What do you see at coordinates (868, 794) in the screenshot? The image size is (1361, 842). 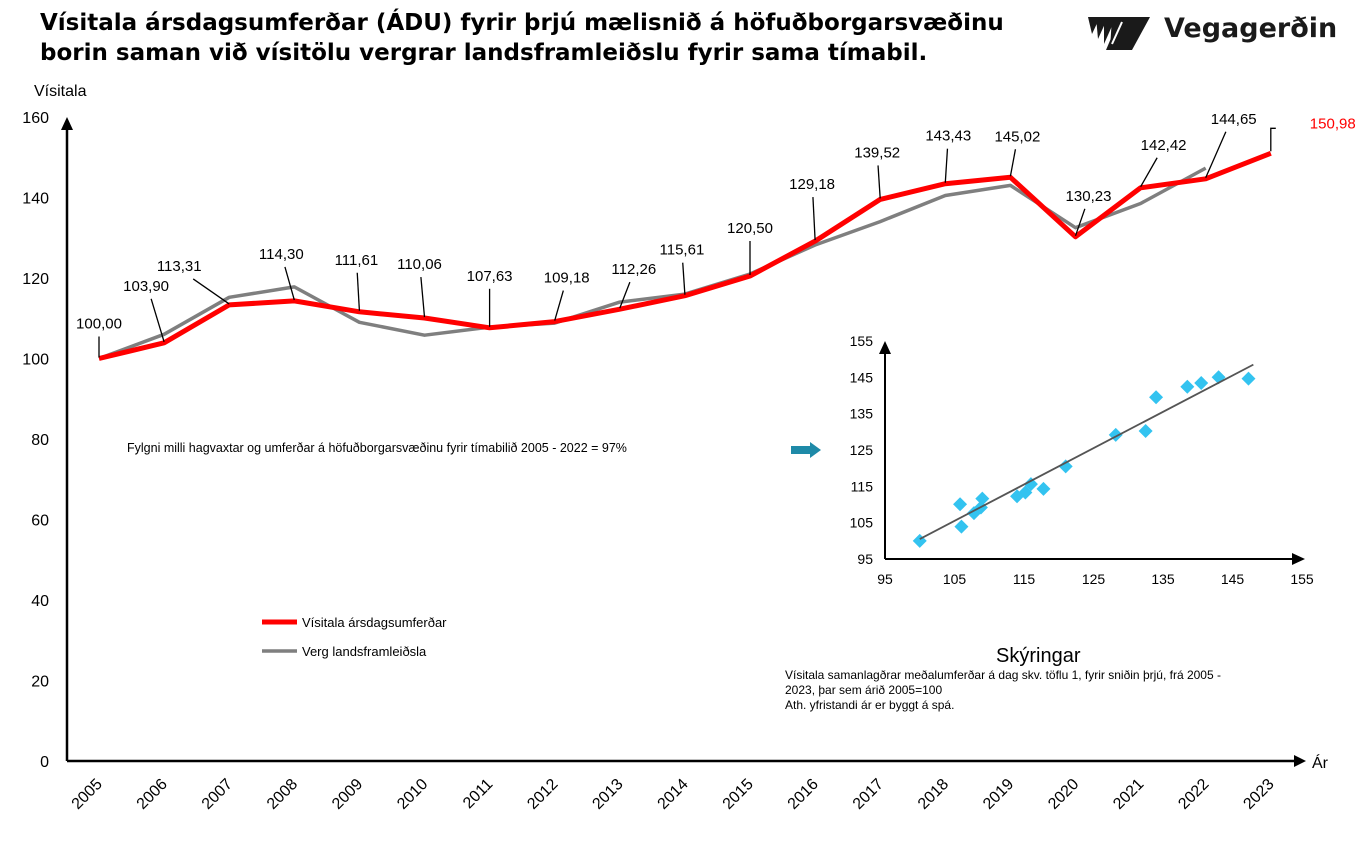 I see `x-tick-label: 2017` at bounding box center [868, 794].